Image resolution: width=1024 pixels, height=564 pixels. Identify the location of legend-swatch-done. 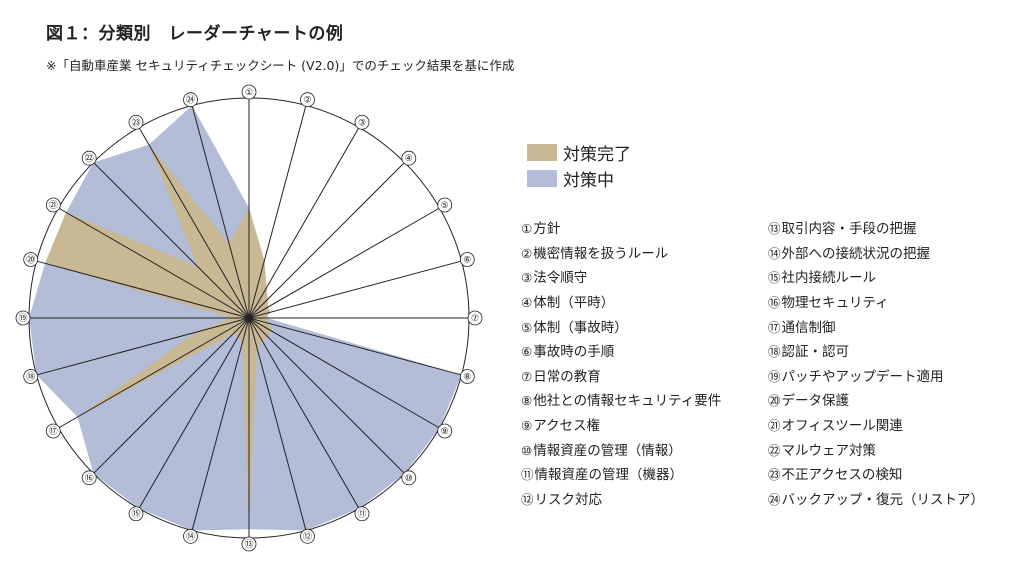
(542, 152).